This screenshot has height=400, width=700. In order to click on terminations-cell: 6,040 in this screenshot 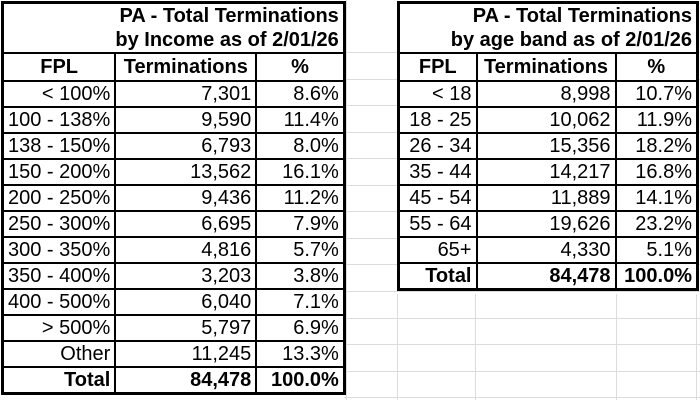, I will do `click(186, 302)`.